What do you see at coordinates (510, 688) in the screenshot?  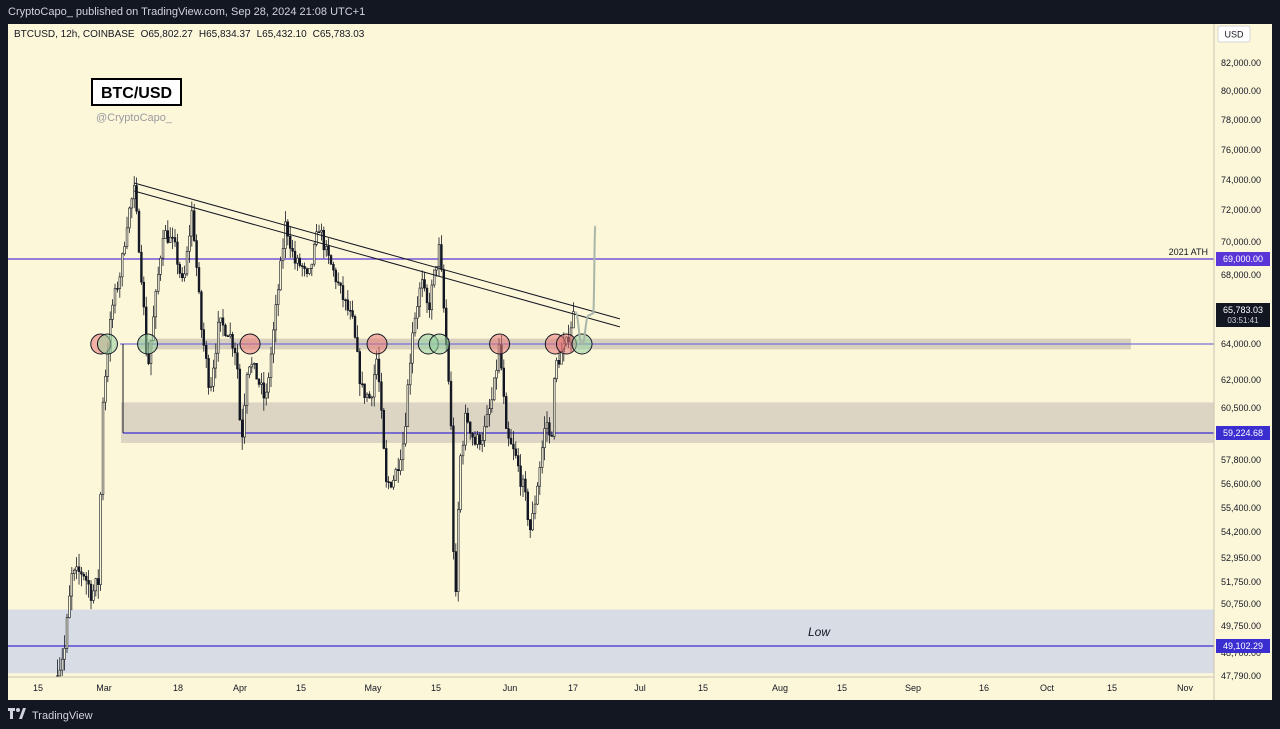 I see `x-tick-7: Jun` at bounding box center [510, 688].